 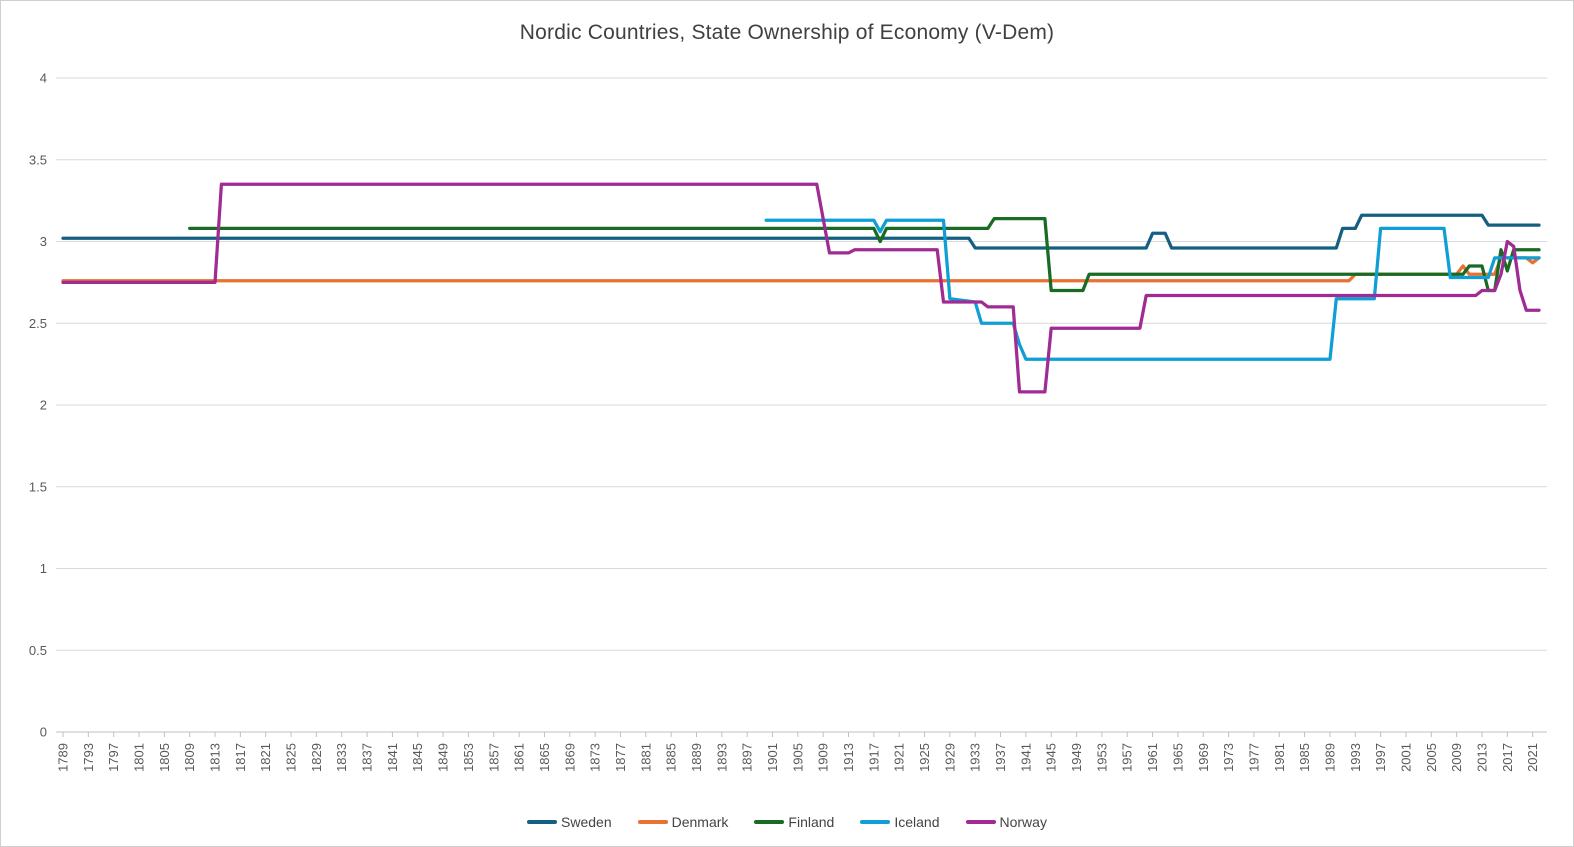 What do you see at coordinates (747, 757) in the screenshot?
I see `x-tick-label: 1897` at bounding box center [747, 757].